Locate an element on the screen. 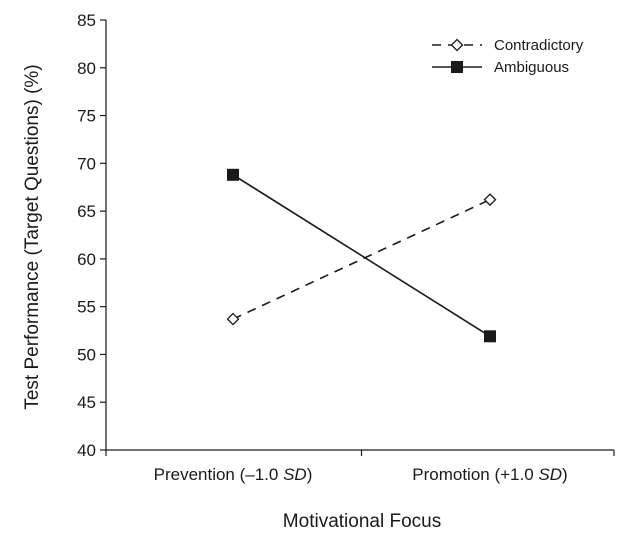  legend-item: Ambiguous is located at coordinates (500, 67).